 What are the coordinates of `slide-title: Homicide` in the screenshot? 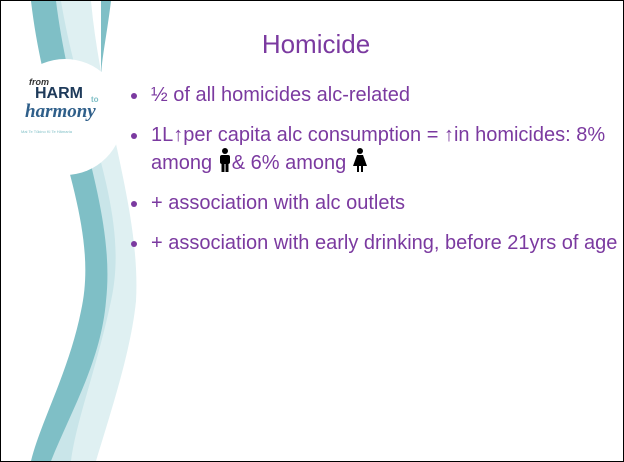 It's located at (316, 44).